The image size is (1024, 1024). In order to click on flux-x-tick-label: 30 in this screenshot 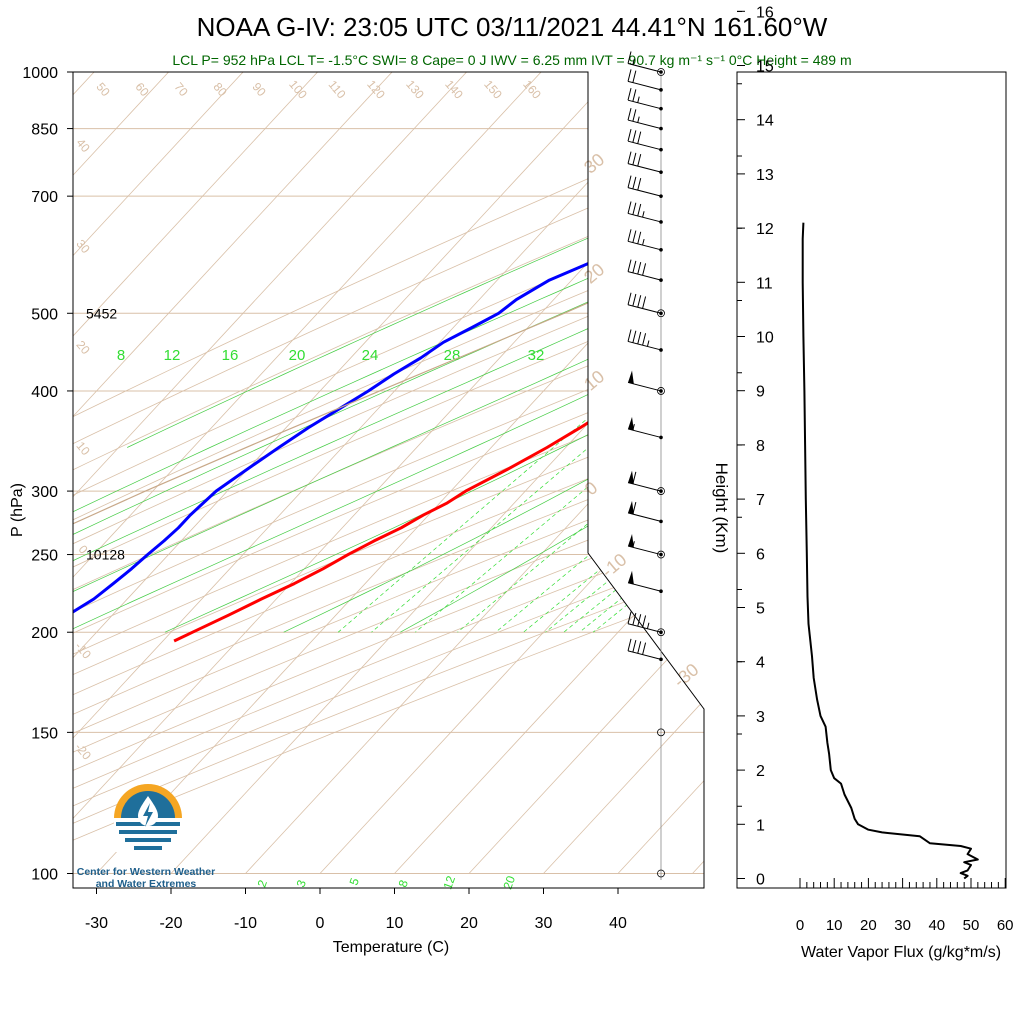, I will do `click(902, 925)`.